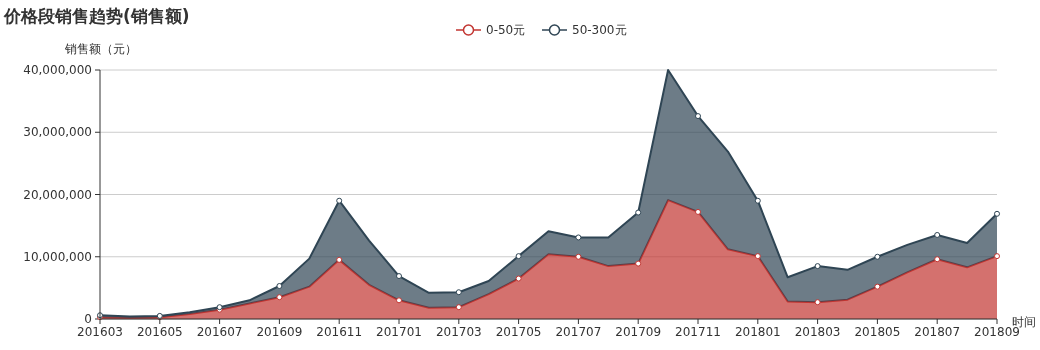  What do you see at coordinates (877, 332) in the screenshot?
I see `x-tick-label: 201805` at bounding box center [877, 332].